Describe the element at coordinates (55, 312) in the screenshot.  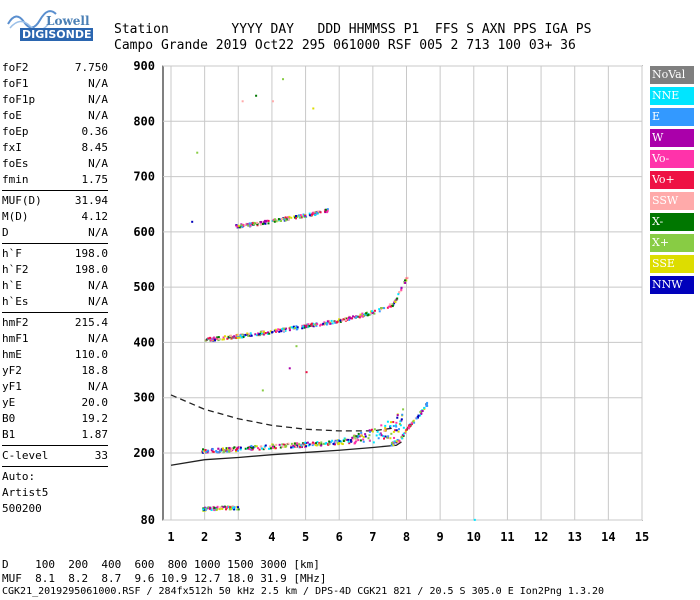
I see `separator` at that location.